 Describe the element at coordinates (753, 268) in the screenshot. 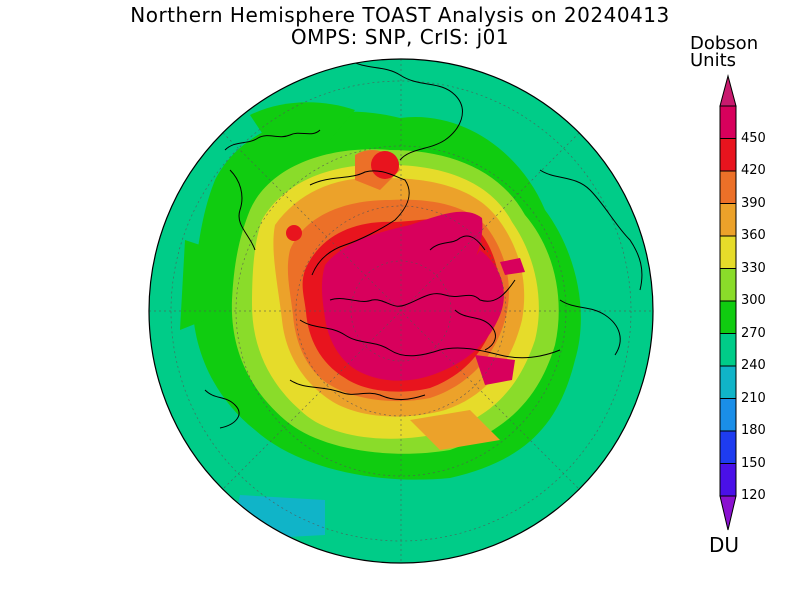

I see `colorbar-tick-label: 330` at that location.